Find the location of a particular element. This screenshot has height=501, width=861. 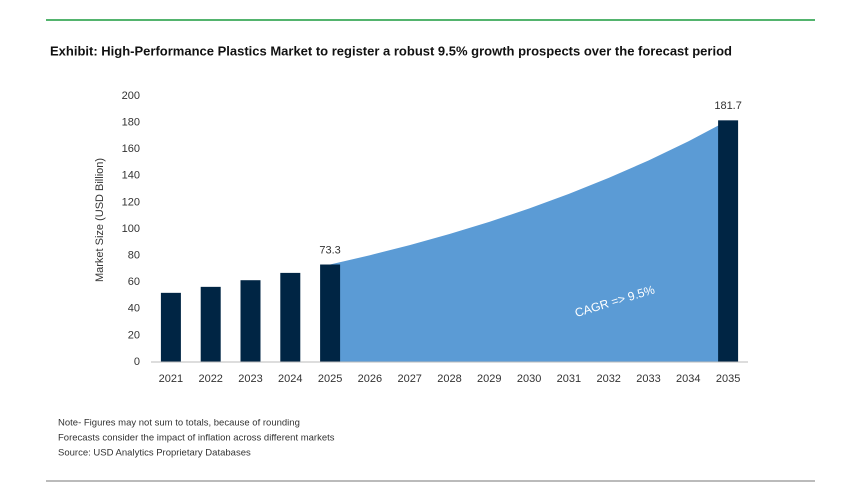

x-tick-label: 2021 is located at coordinates (171, 379).